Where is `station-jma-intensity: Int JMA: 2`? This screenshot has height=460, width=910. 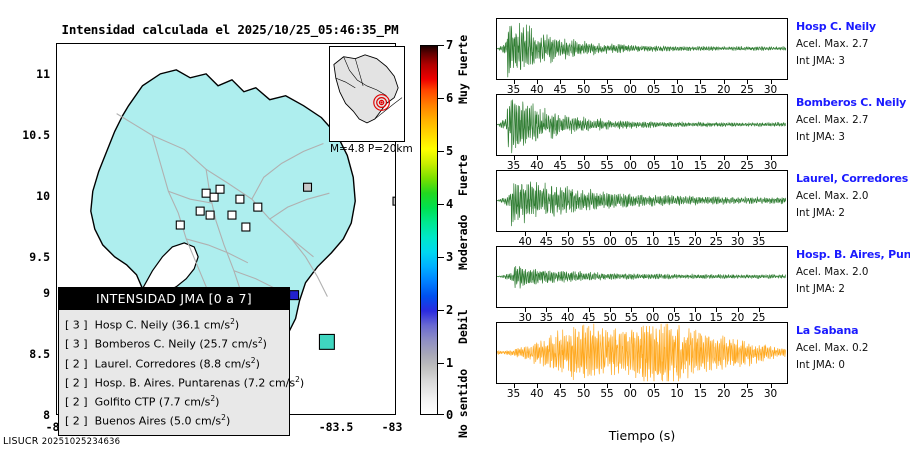 station-jma-intensity: Int JMA: 2 is located at coordinates (820, 213).